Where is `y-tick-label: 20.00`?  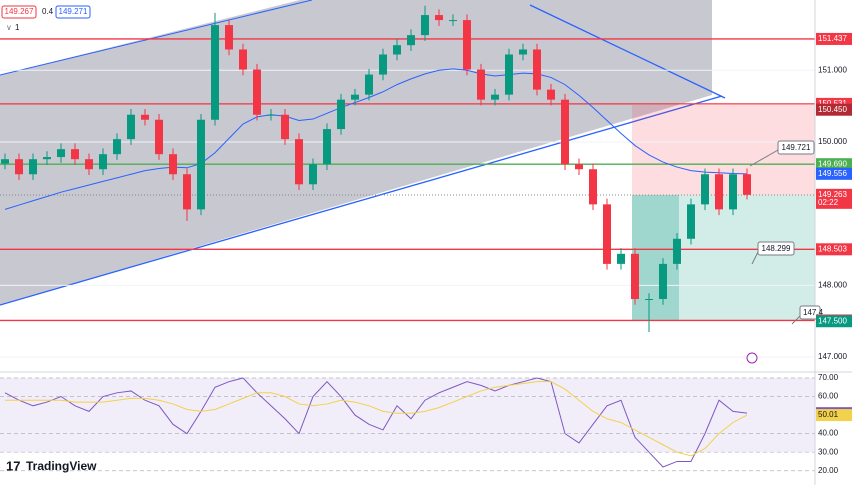
y-tick-label: 20.00 is located at coordinates (828, 470).